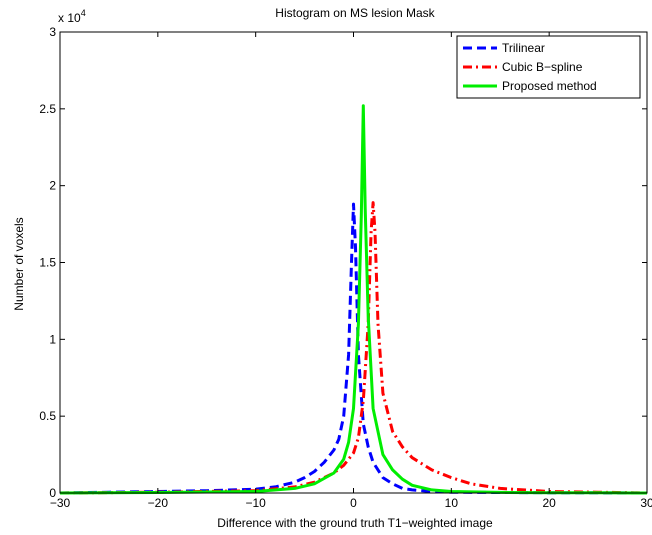 The image size is (652, 535). What do you see at coordinates (523, 48) in the screenshot?
I see `legend-entry-0: Trilinear` at bounding box center [523, 48].